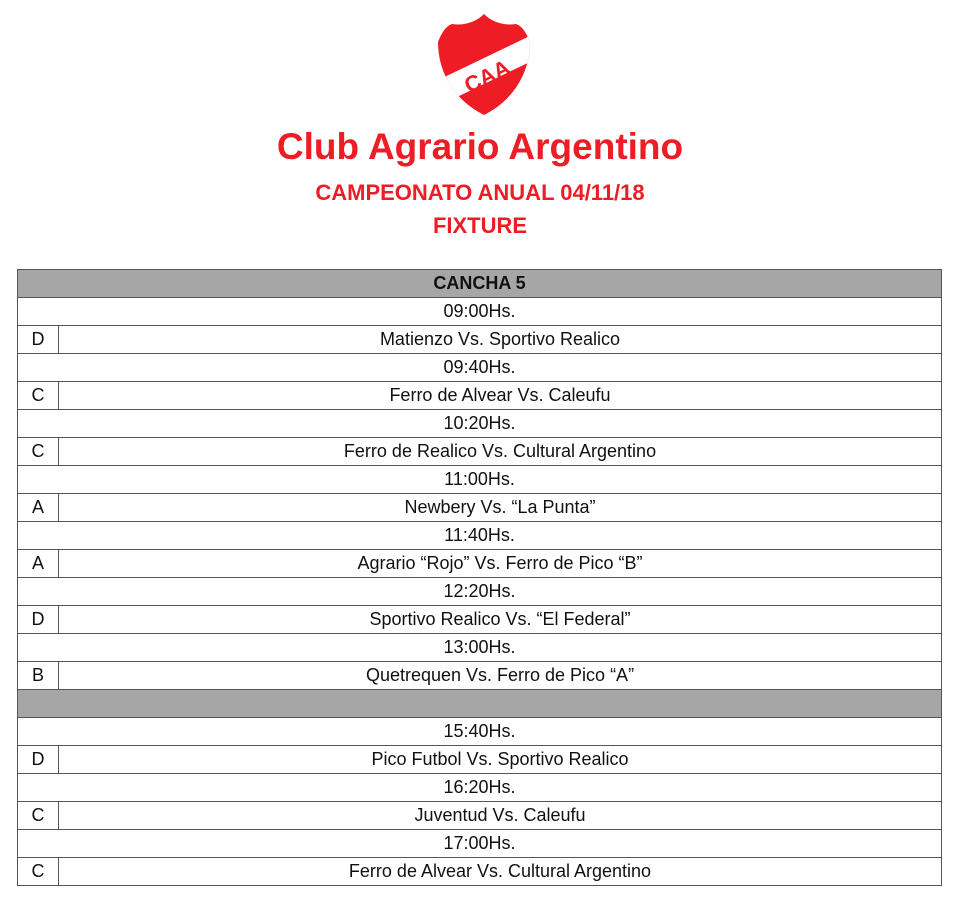 The image size is (960, 914). I want to click on time-row: 15:40Hs., so click(479, 731).